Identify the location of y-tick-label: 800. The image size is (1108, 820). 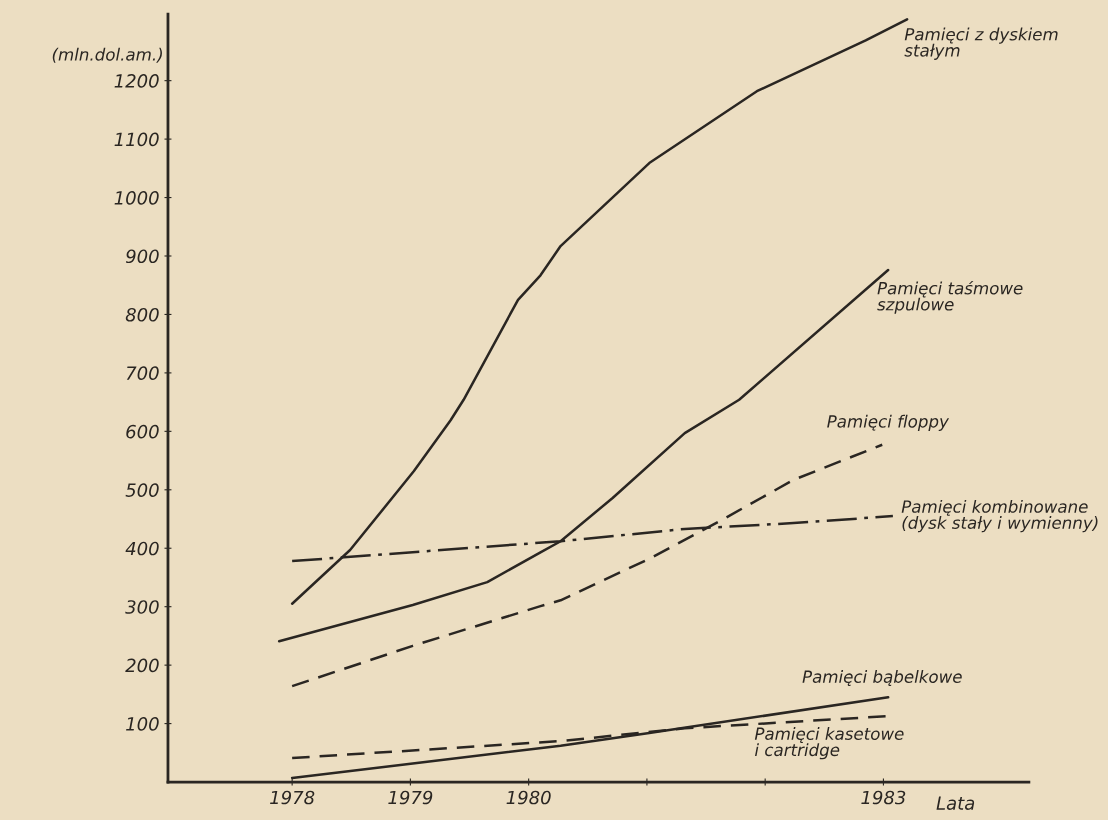
(142, 314).